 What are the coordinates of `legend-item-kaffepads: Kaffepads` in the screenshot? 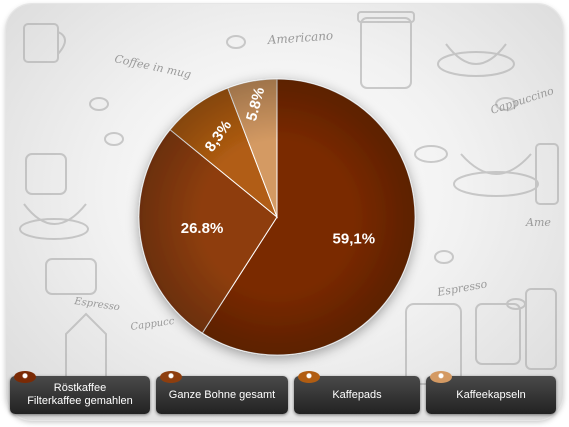 It's located at (357, 392).